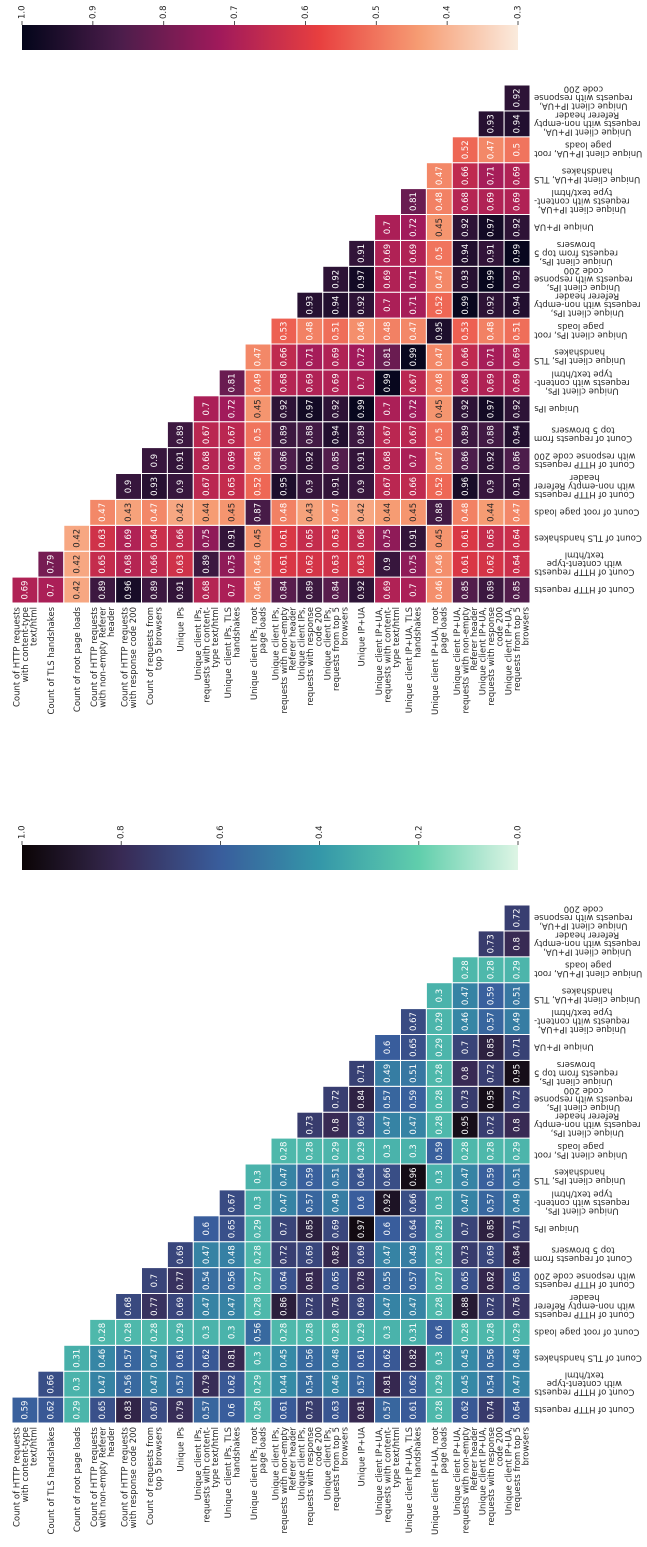 This screenshot has height=1547, width=647. What do you see at coordinates (310, 408) in the screenshot?
I see `cell-value: 0.97` at bounding box center [310, 408].